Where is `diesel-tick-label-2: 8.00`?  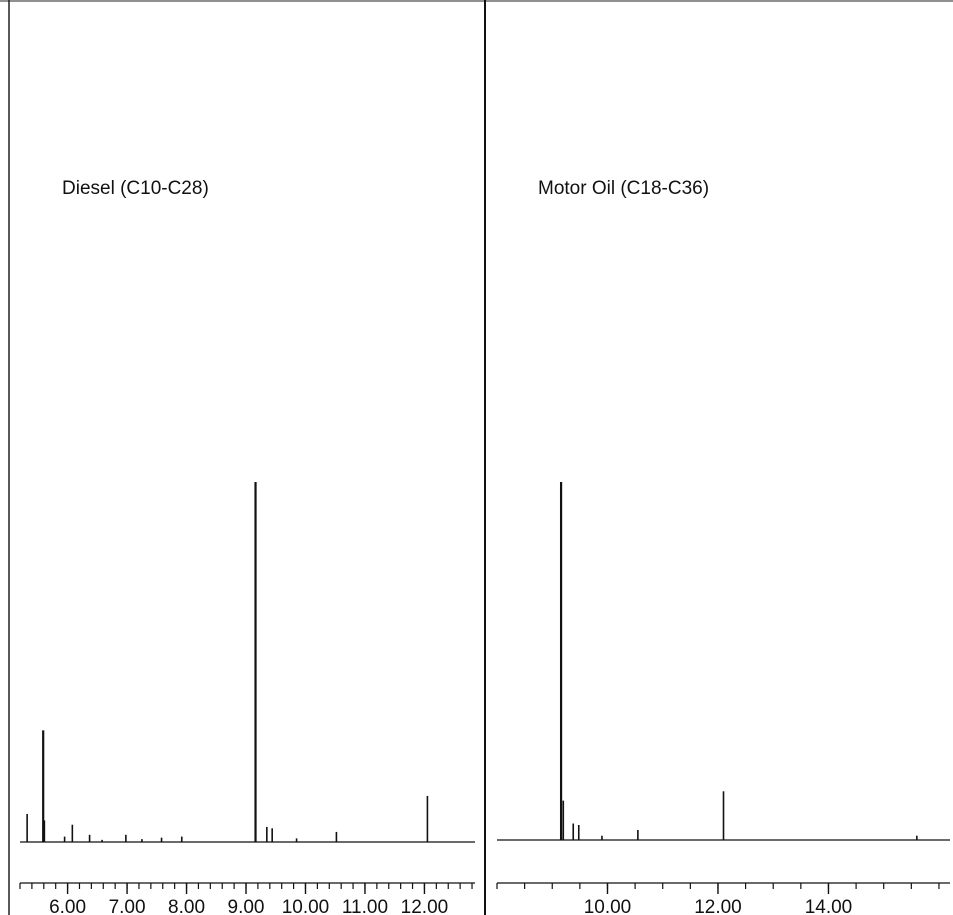
diesel-tick-label-2: 8.00 is located at coordinates (186, 906).